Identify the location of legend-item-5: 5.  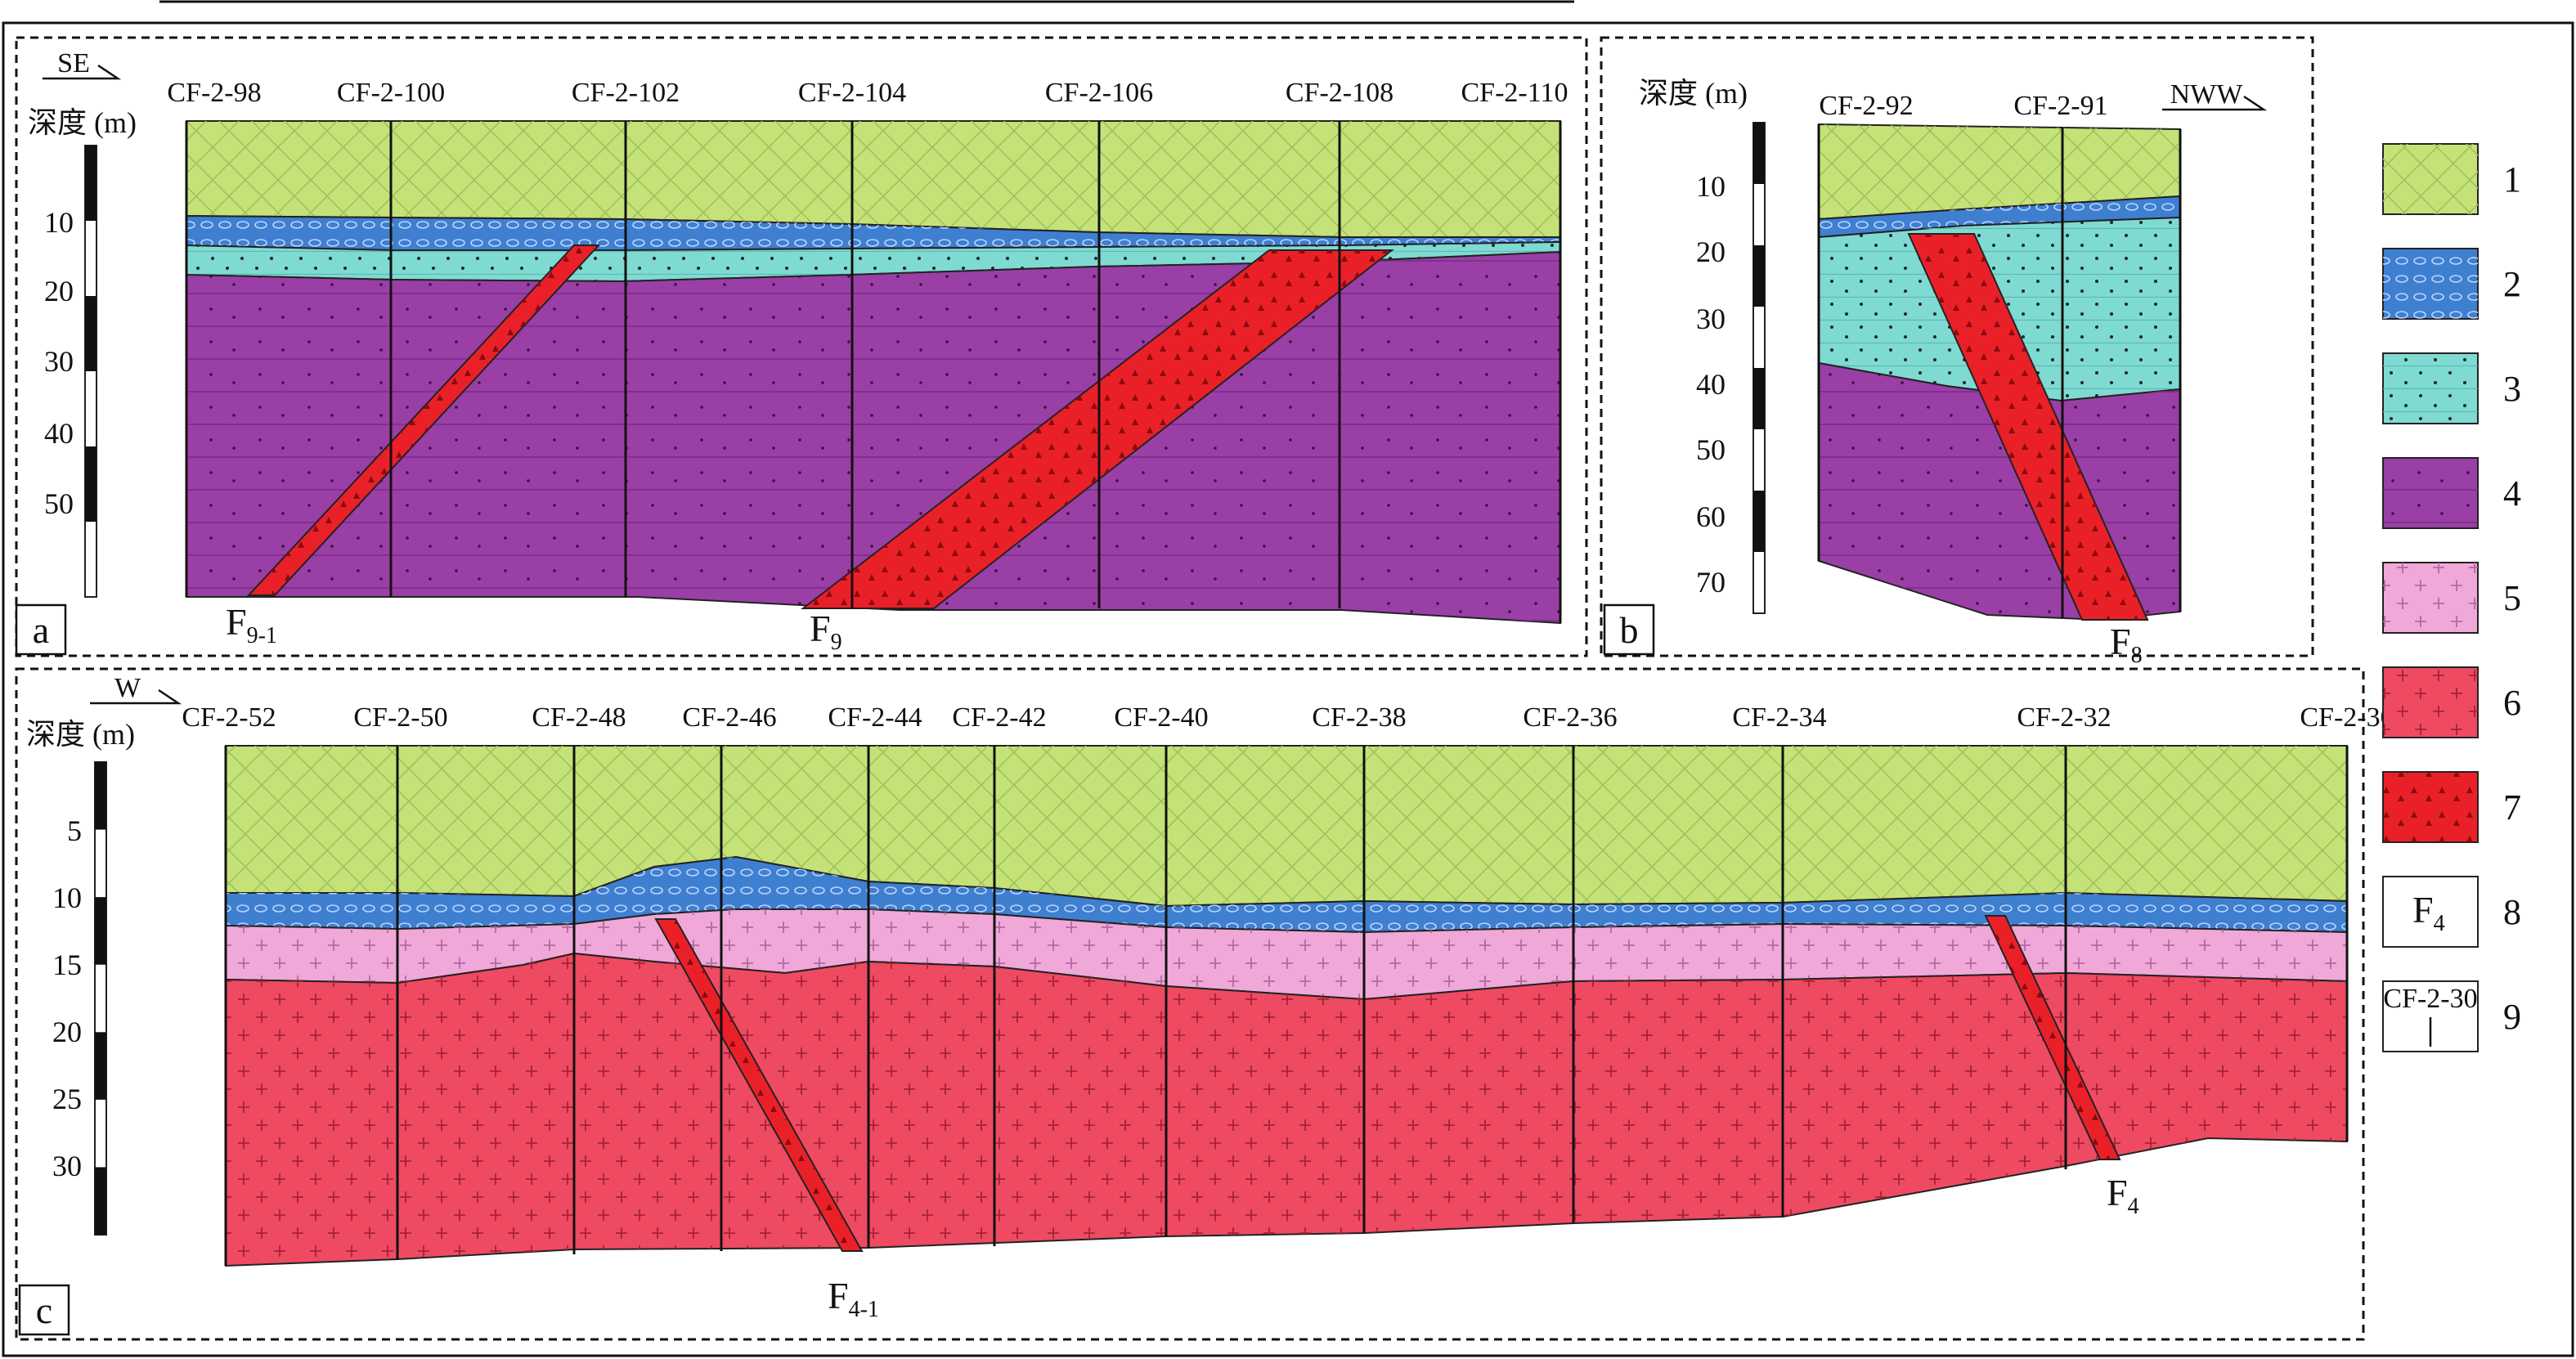
(2451, 598).